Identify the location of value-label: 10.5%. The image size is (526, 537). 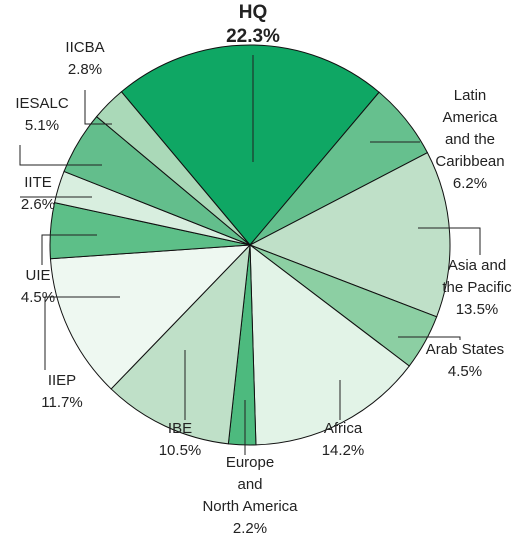
(180, 450).